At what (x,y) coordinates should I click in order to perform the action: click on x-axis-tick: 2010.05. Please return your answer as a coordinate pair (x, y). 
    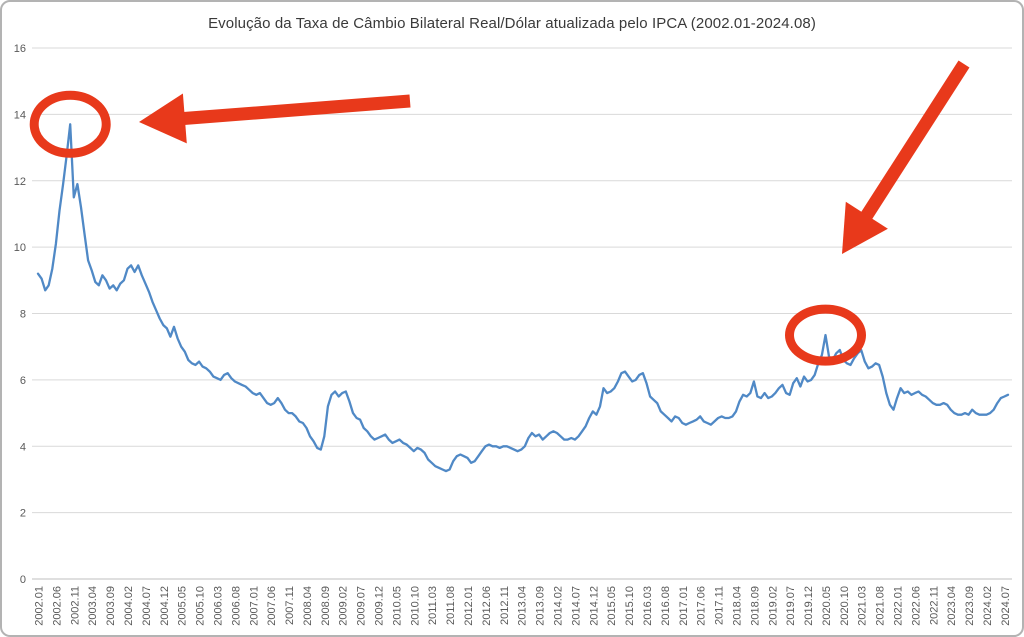
    Looking at the image, I should click on (397, 606).